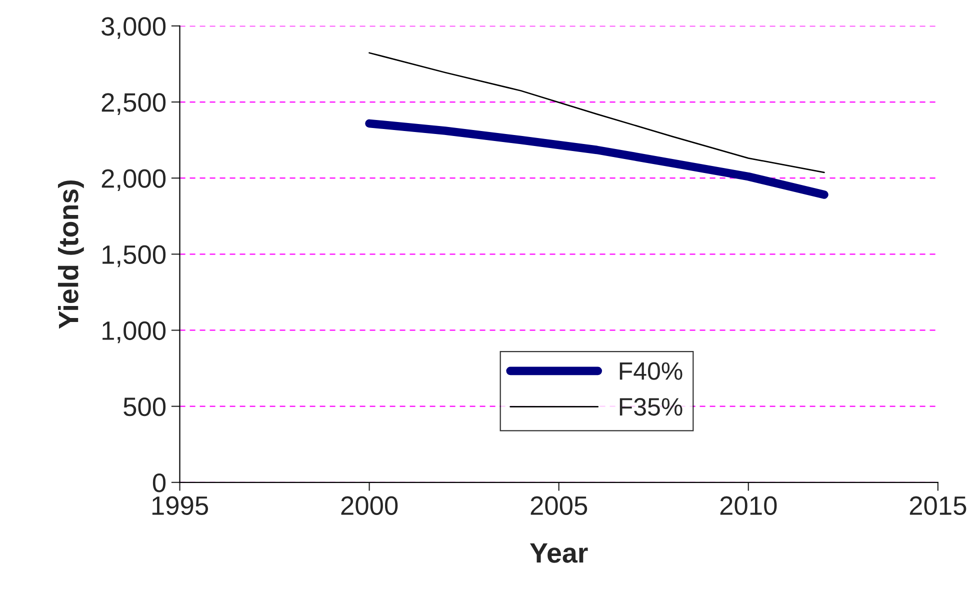  I want to click on x-axis-title: Year, so click(559, 553).